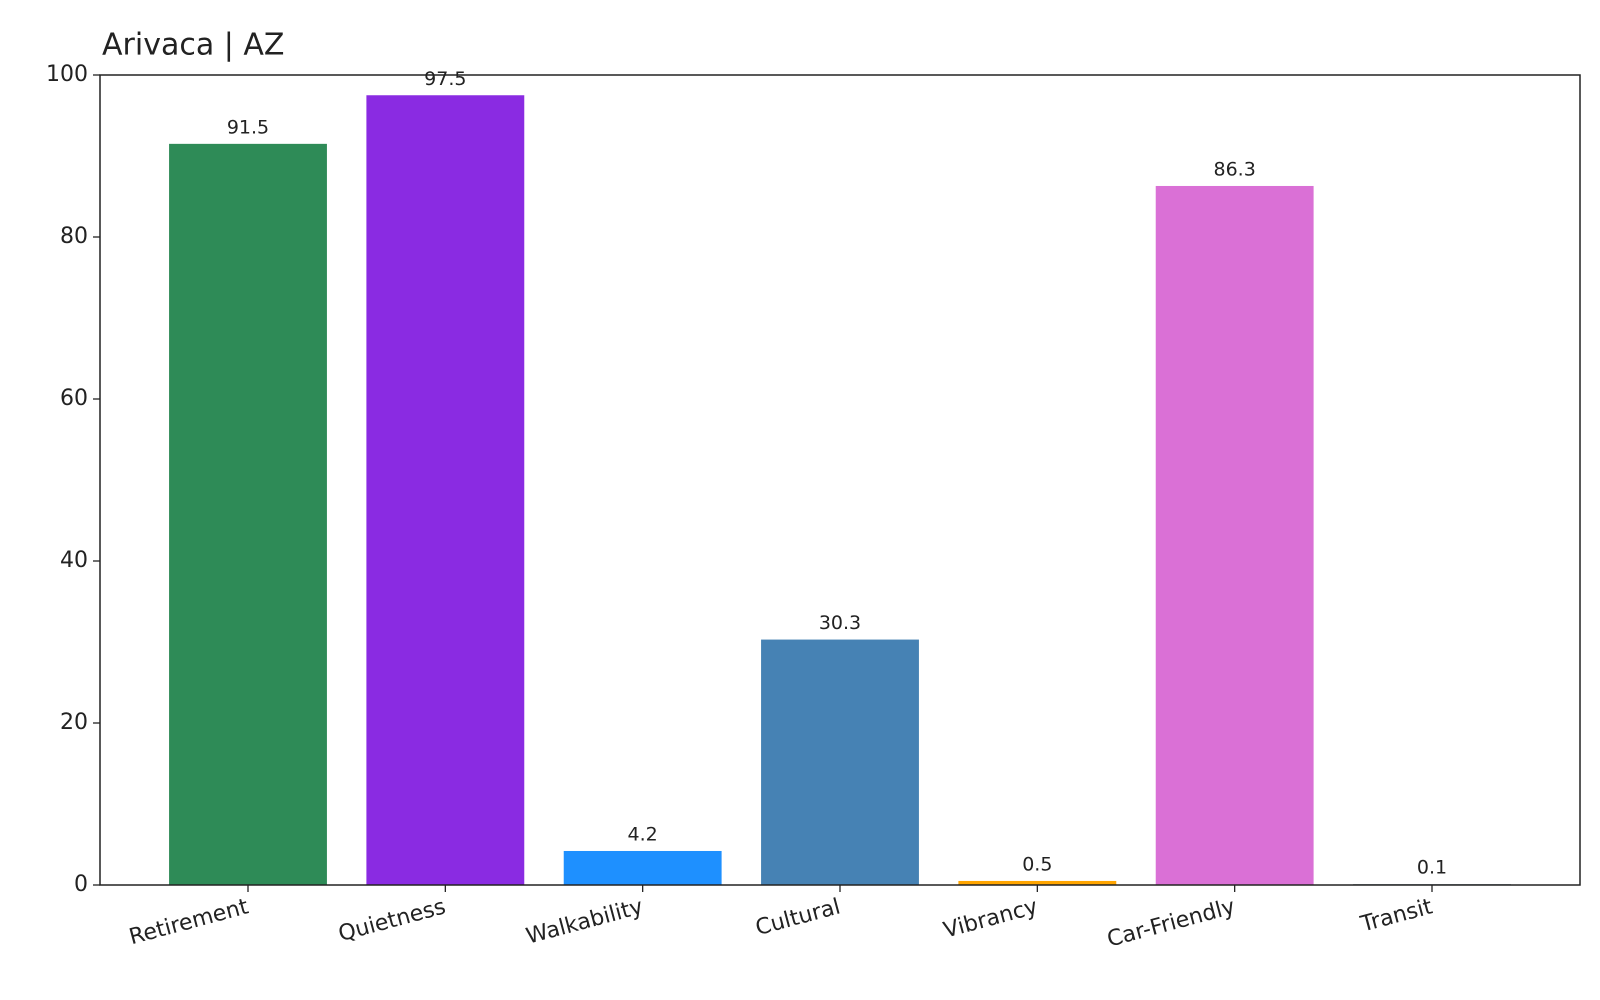  What do you see at coordinates (840, 623) in the screenshot?
I see `value-label: 30.3` at bounding box center [840, 623].